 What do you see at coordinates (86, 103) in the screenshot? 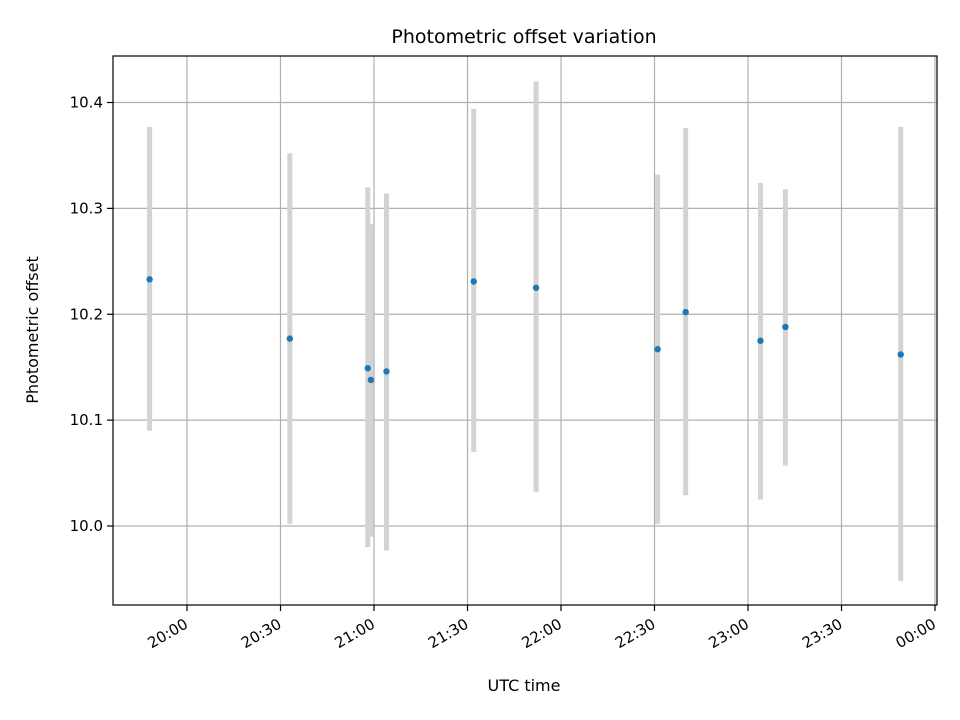
I see `y-tick-label: 10.4` at bounding box center [86, 103].